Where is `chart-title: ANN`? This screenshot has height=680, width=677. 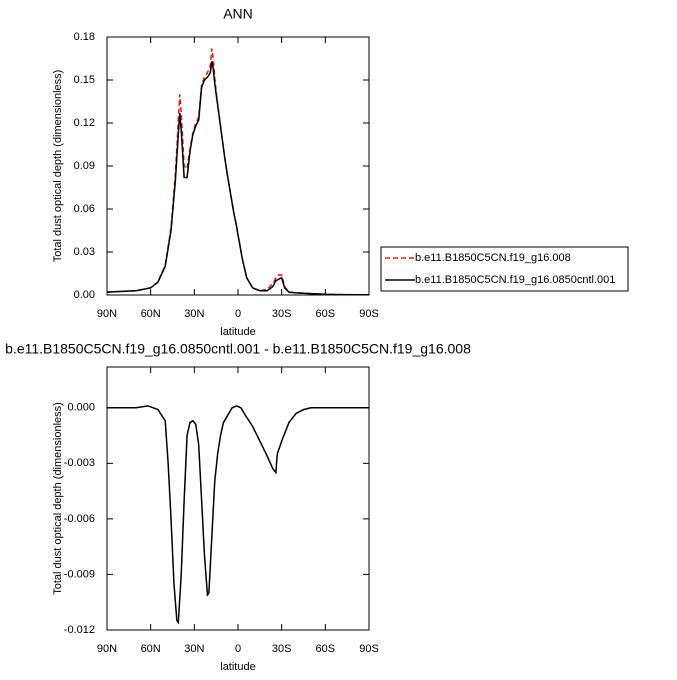
chart-title: ANN is located at coordinates (238, 14).